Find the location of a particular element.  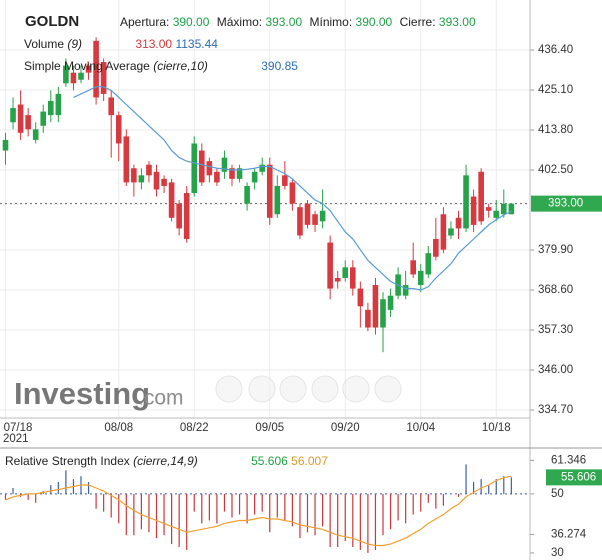

logo-name: Investing is located at coordinates (82, 393).